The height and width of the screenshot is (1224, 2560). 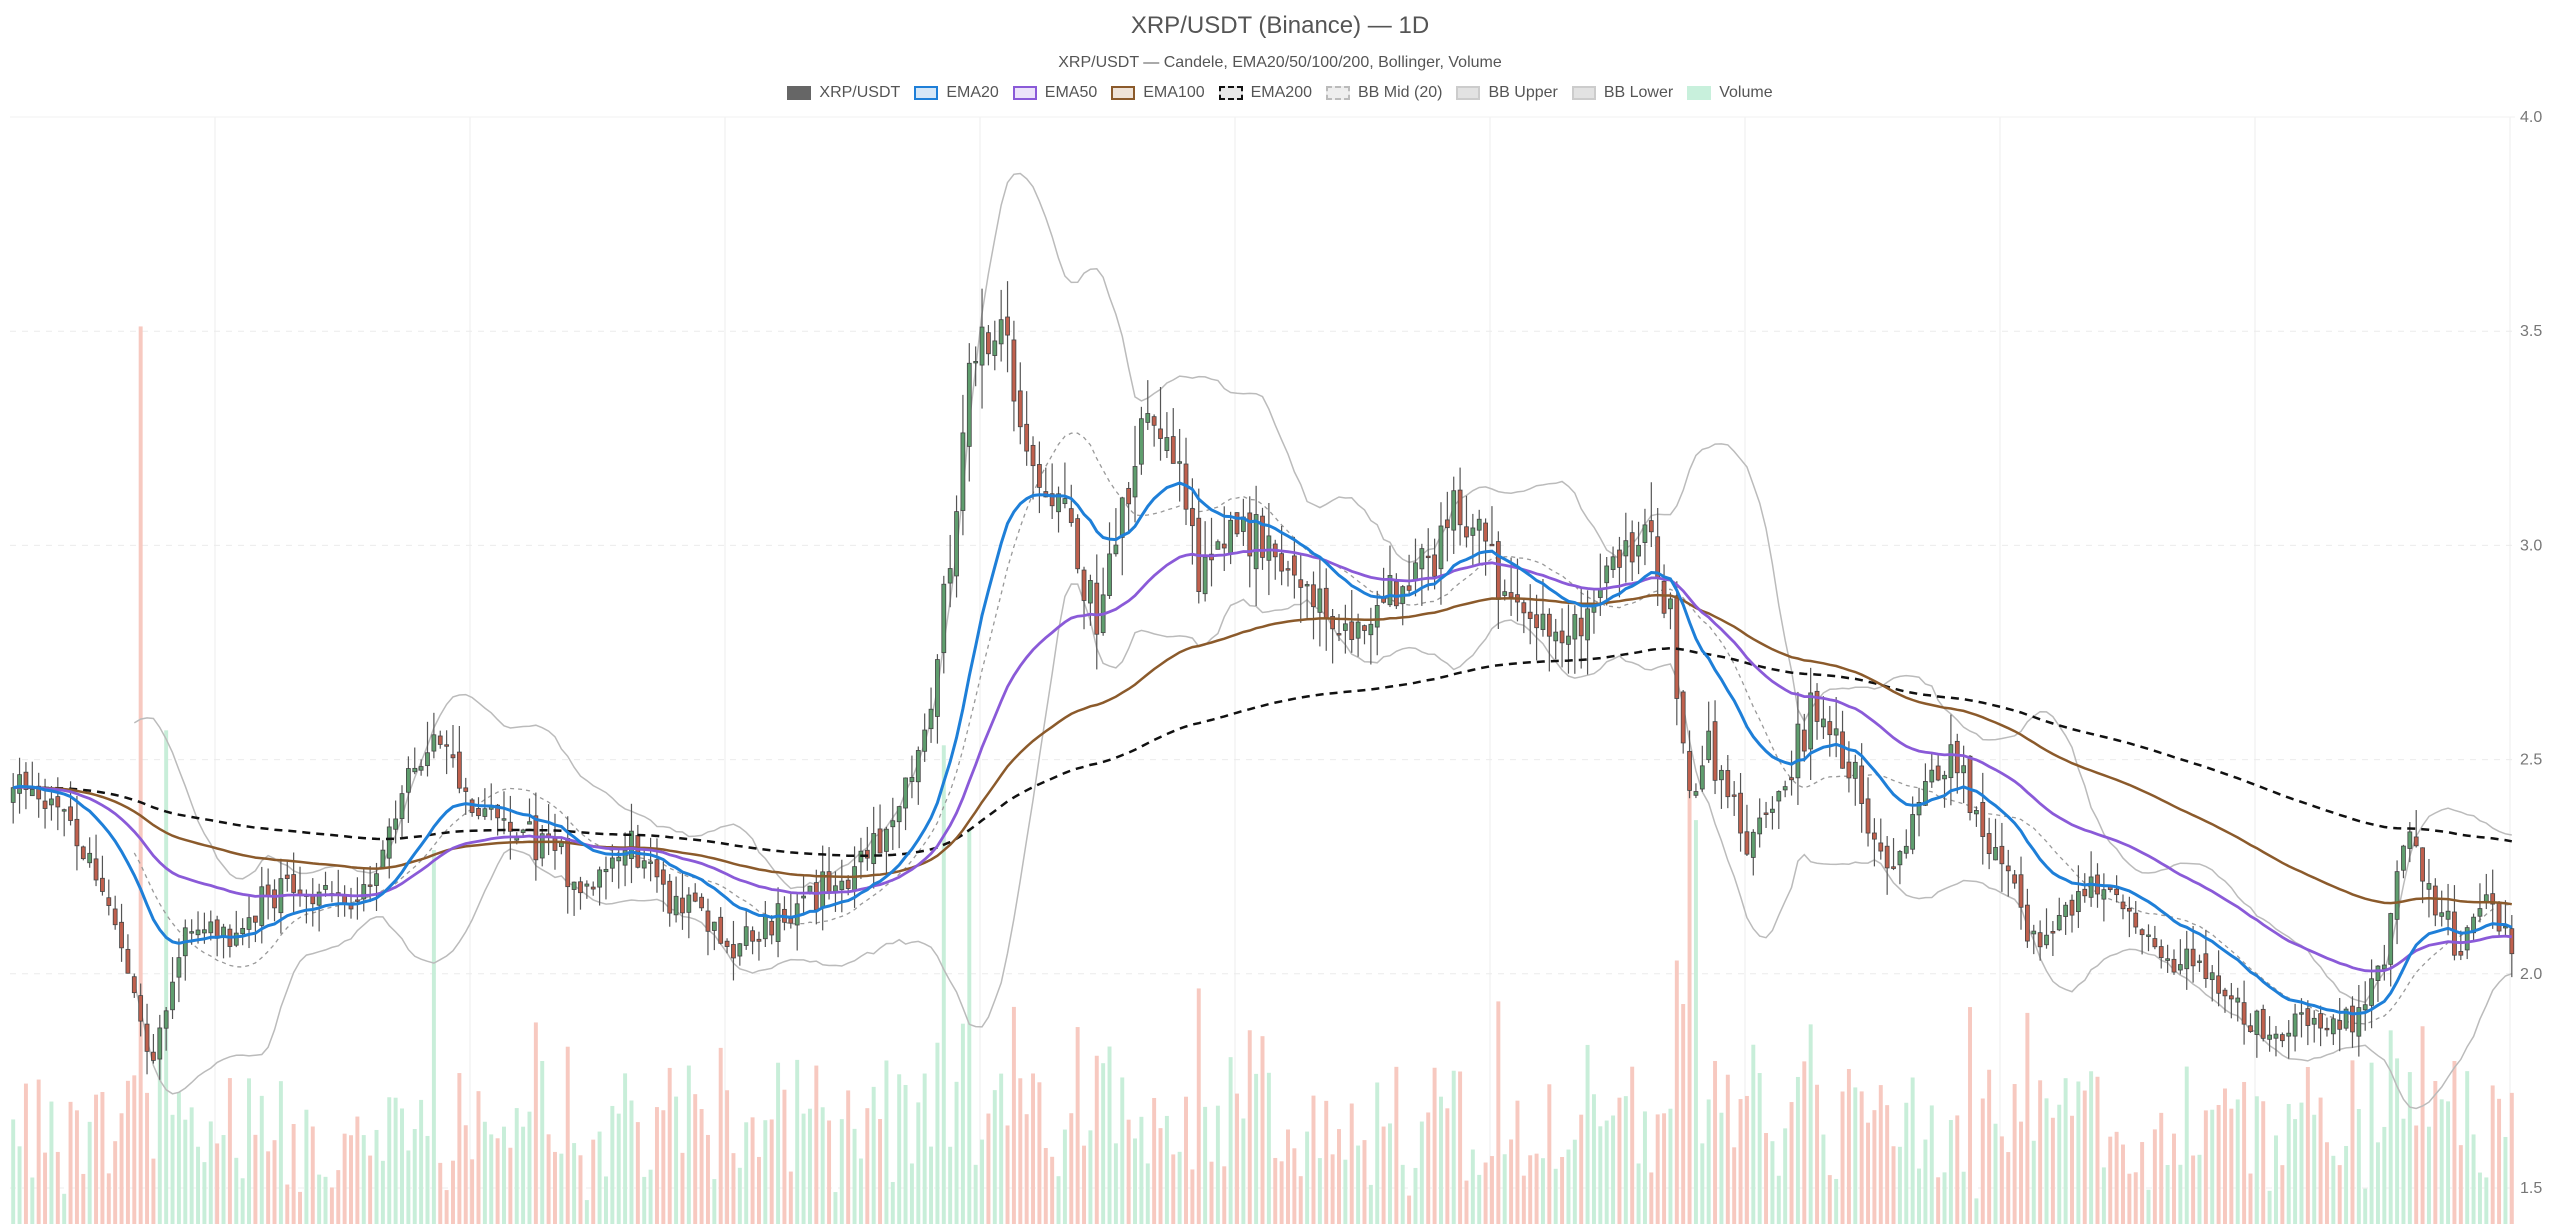 I want to click on legend-item-7: BB Lower, so click(x=1622, y=93).